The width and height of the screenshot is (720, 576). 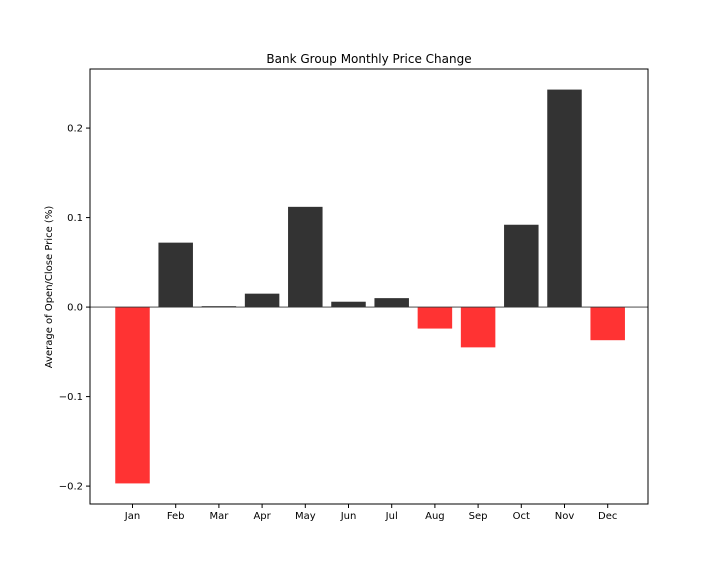 What do you see at coordinates (368, 59) in the screenshot?
I see `chart-title: Bank Group Monthly Price Change` at bounding box center [368, 59].